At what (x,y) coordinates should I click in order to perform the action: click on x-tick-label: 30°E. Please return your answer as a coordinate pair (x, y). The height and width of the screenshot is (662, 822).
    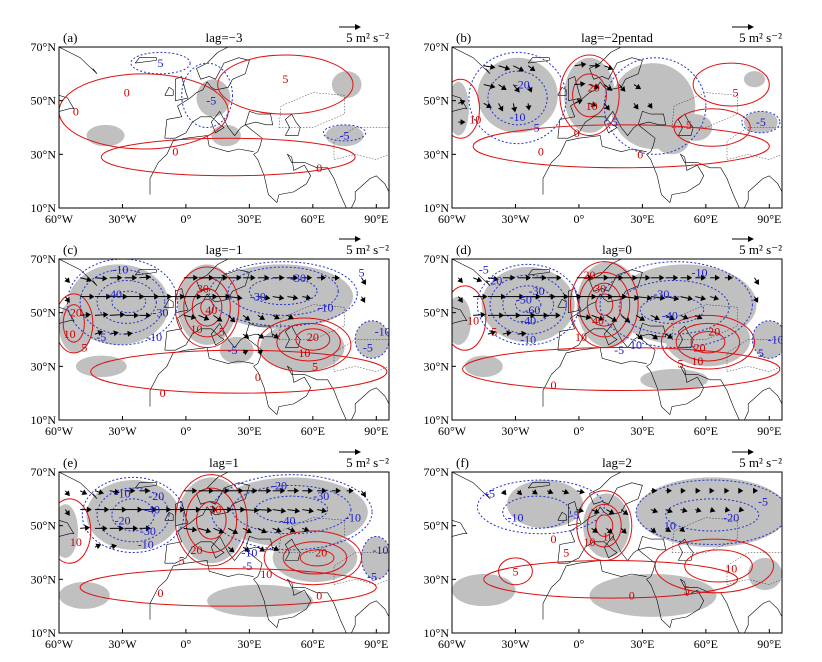
    Looking at the image, I should click on (249, 431).